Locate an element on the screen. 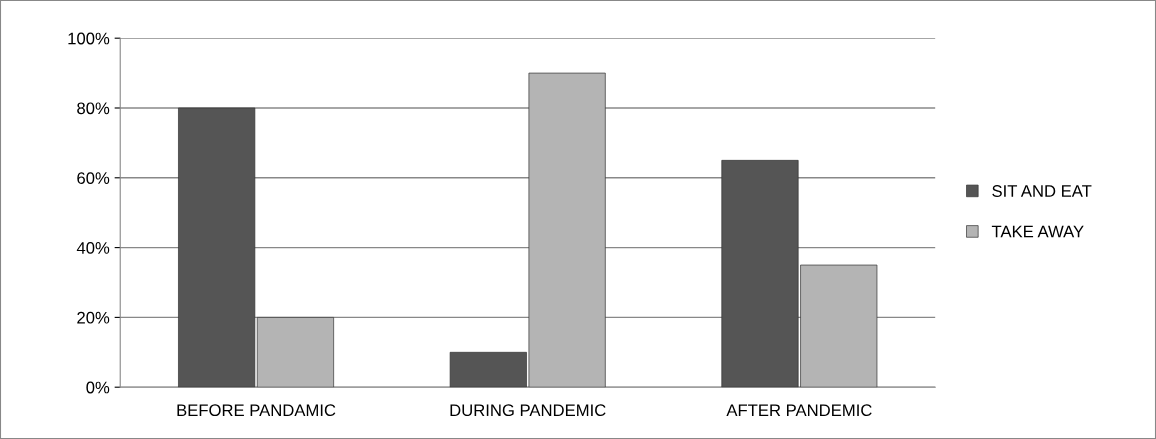 Image resolution: width=1156 pixels, height=439 pixels. y-tick-label: 20% is located at coordinates (93, 317).